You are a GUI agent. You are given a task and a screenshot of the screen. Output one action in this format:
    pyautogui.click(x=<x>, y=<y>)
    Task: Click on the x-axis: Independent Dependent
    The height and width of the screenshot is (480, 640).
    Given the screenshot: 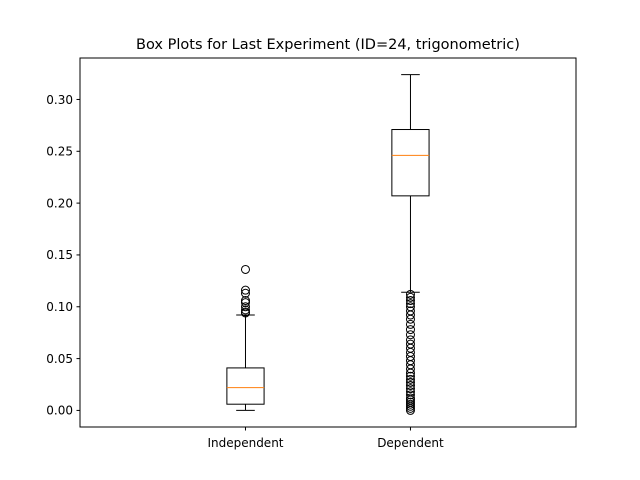 What is the action you would take?
    pyautogui.click(x=325, y=438)
    